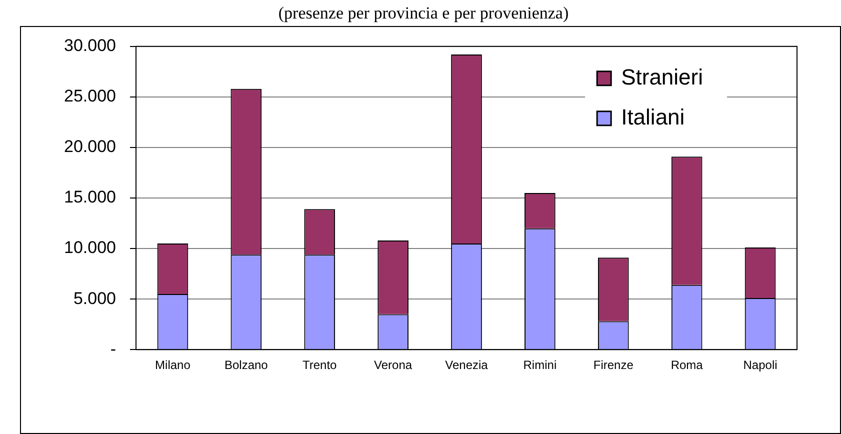 This screenshot has width=841, height=434. What do you see at coordinates (393, 365) in the screenshot?
I see `x-tick-label: Verona` at bounding box center [393, 365].